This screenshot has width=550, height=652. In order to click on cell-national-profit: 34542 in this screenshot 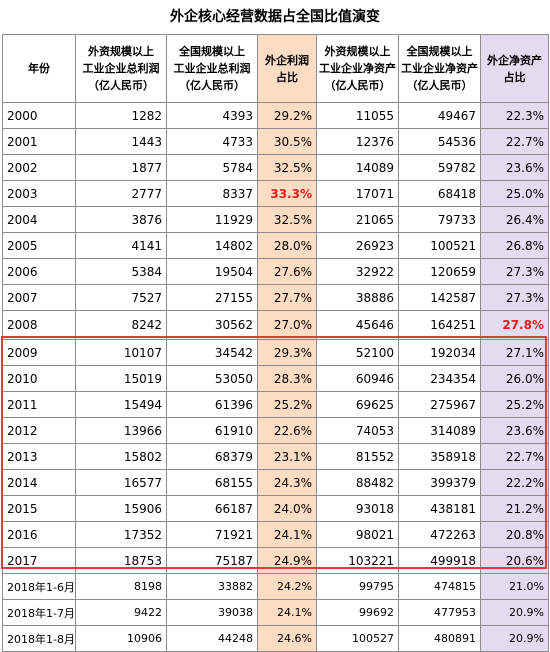, I will do `click(212, 352)`.